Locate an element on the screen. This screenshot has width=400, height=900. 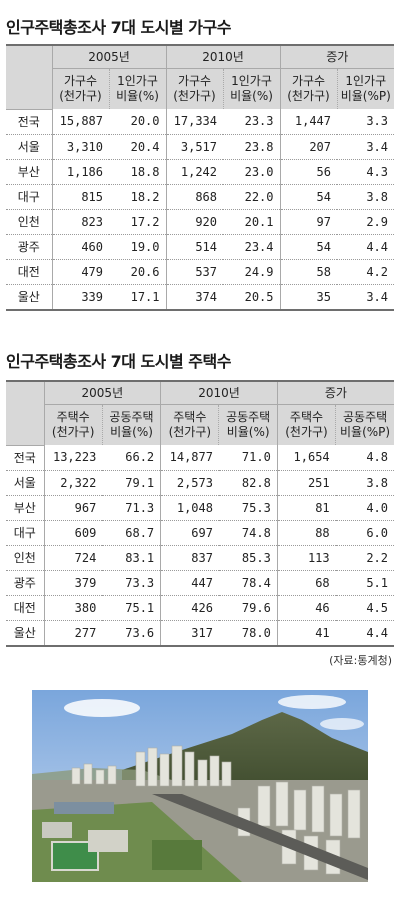
value-cell: 514 is located at coordinates (194, 247).